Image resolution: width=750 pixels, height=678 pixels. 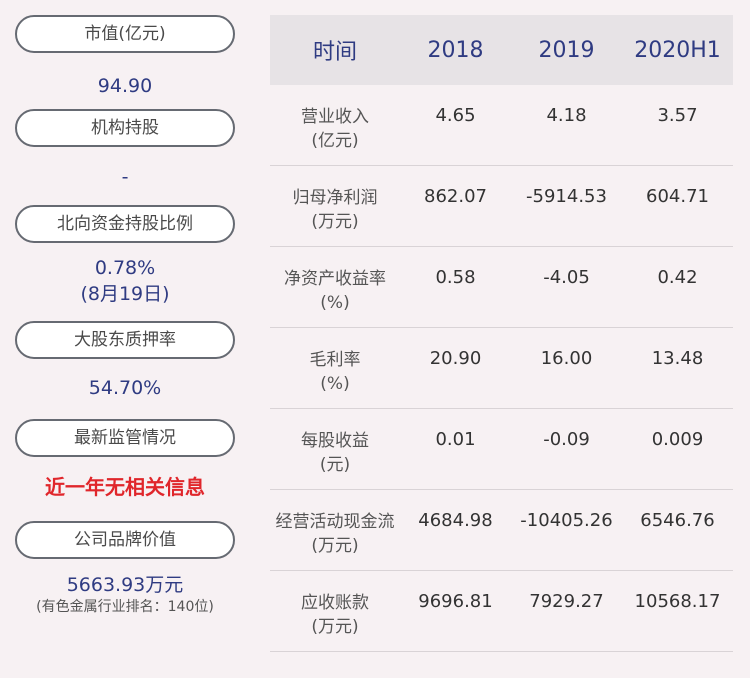 What do you see at coordinates (677, 520) in the screenshot?
I see `table-cell: 6546.76` at bounding box center [677, 520].